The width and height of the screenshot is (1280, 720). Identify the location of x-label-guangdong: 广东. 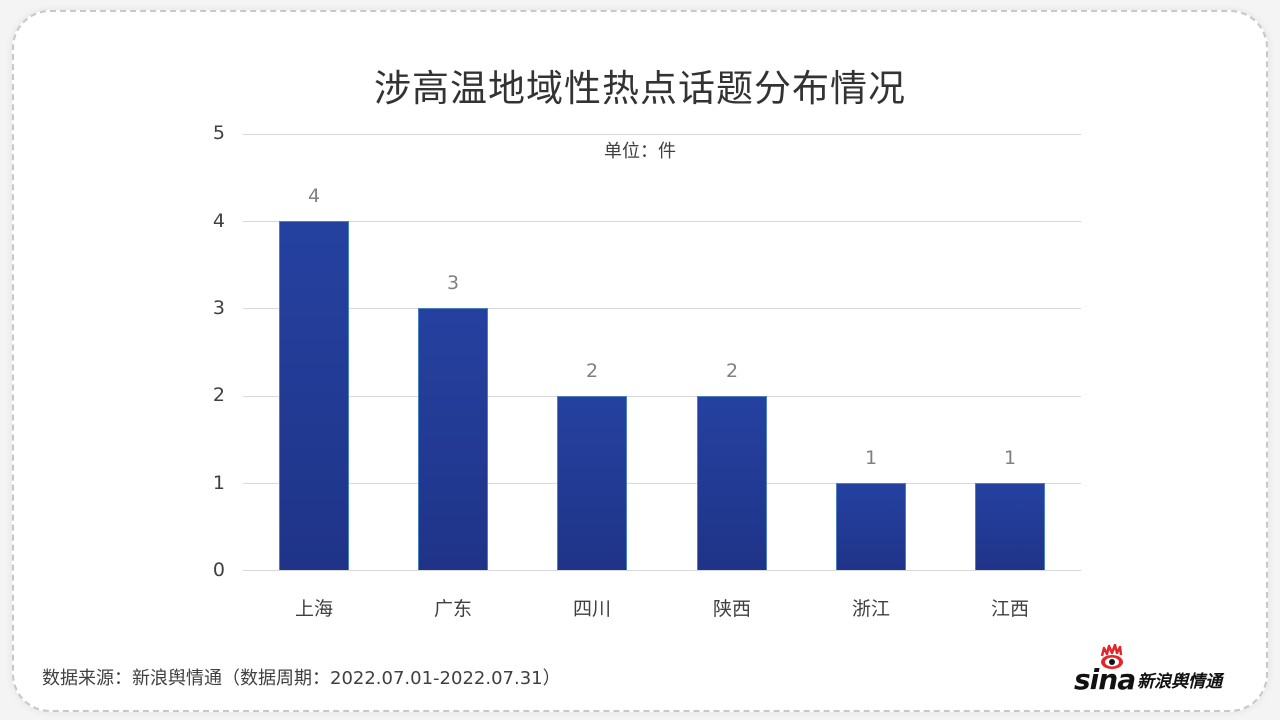
(452, 609).